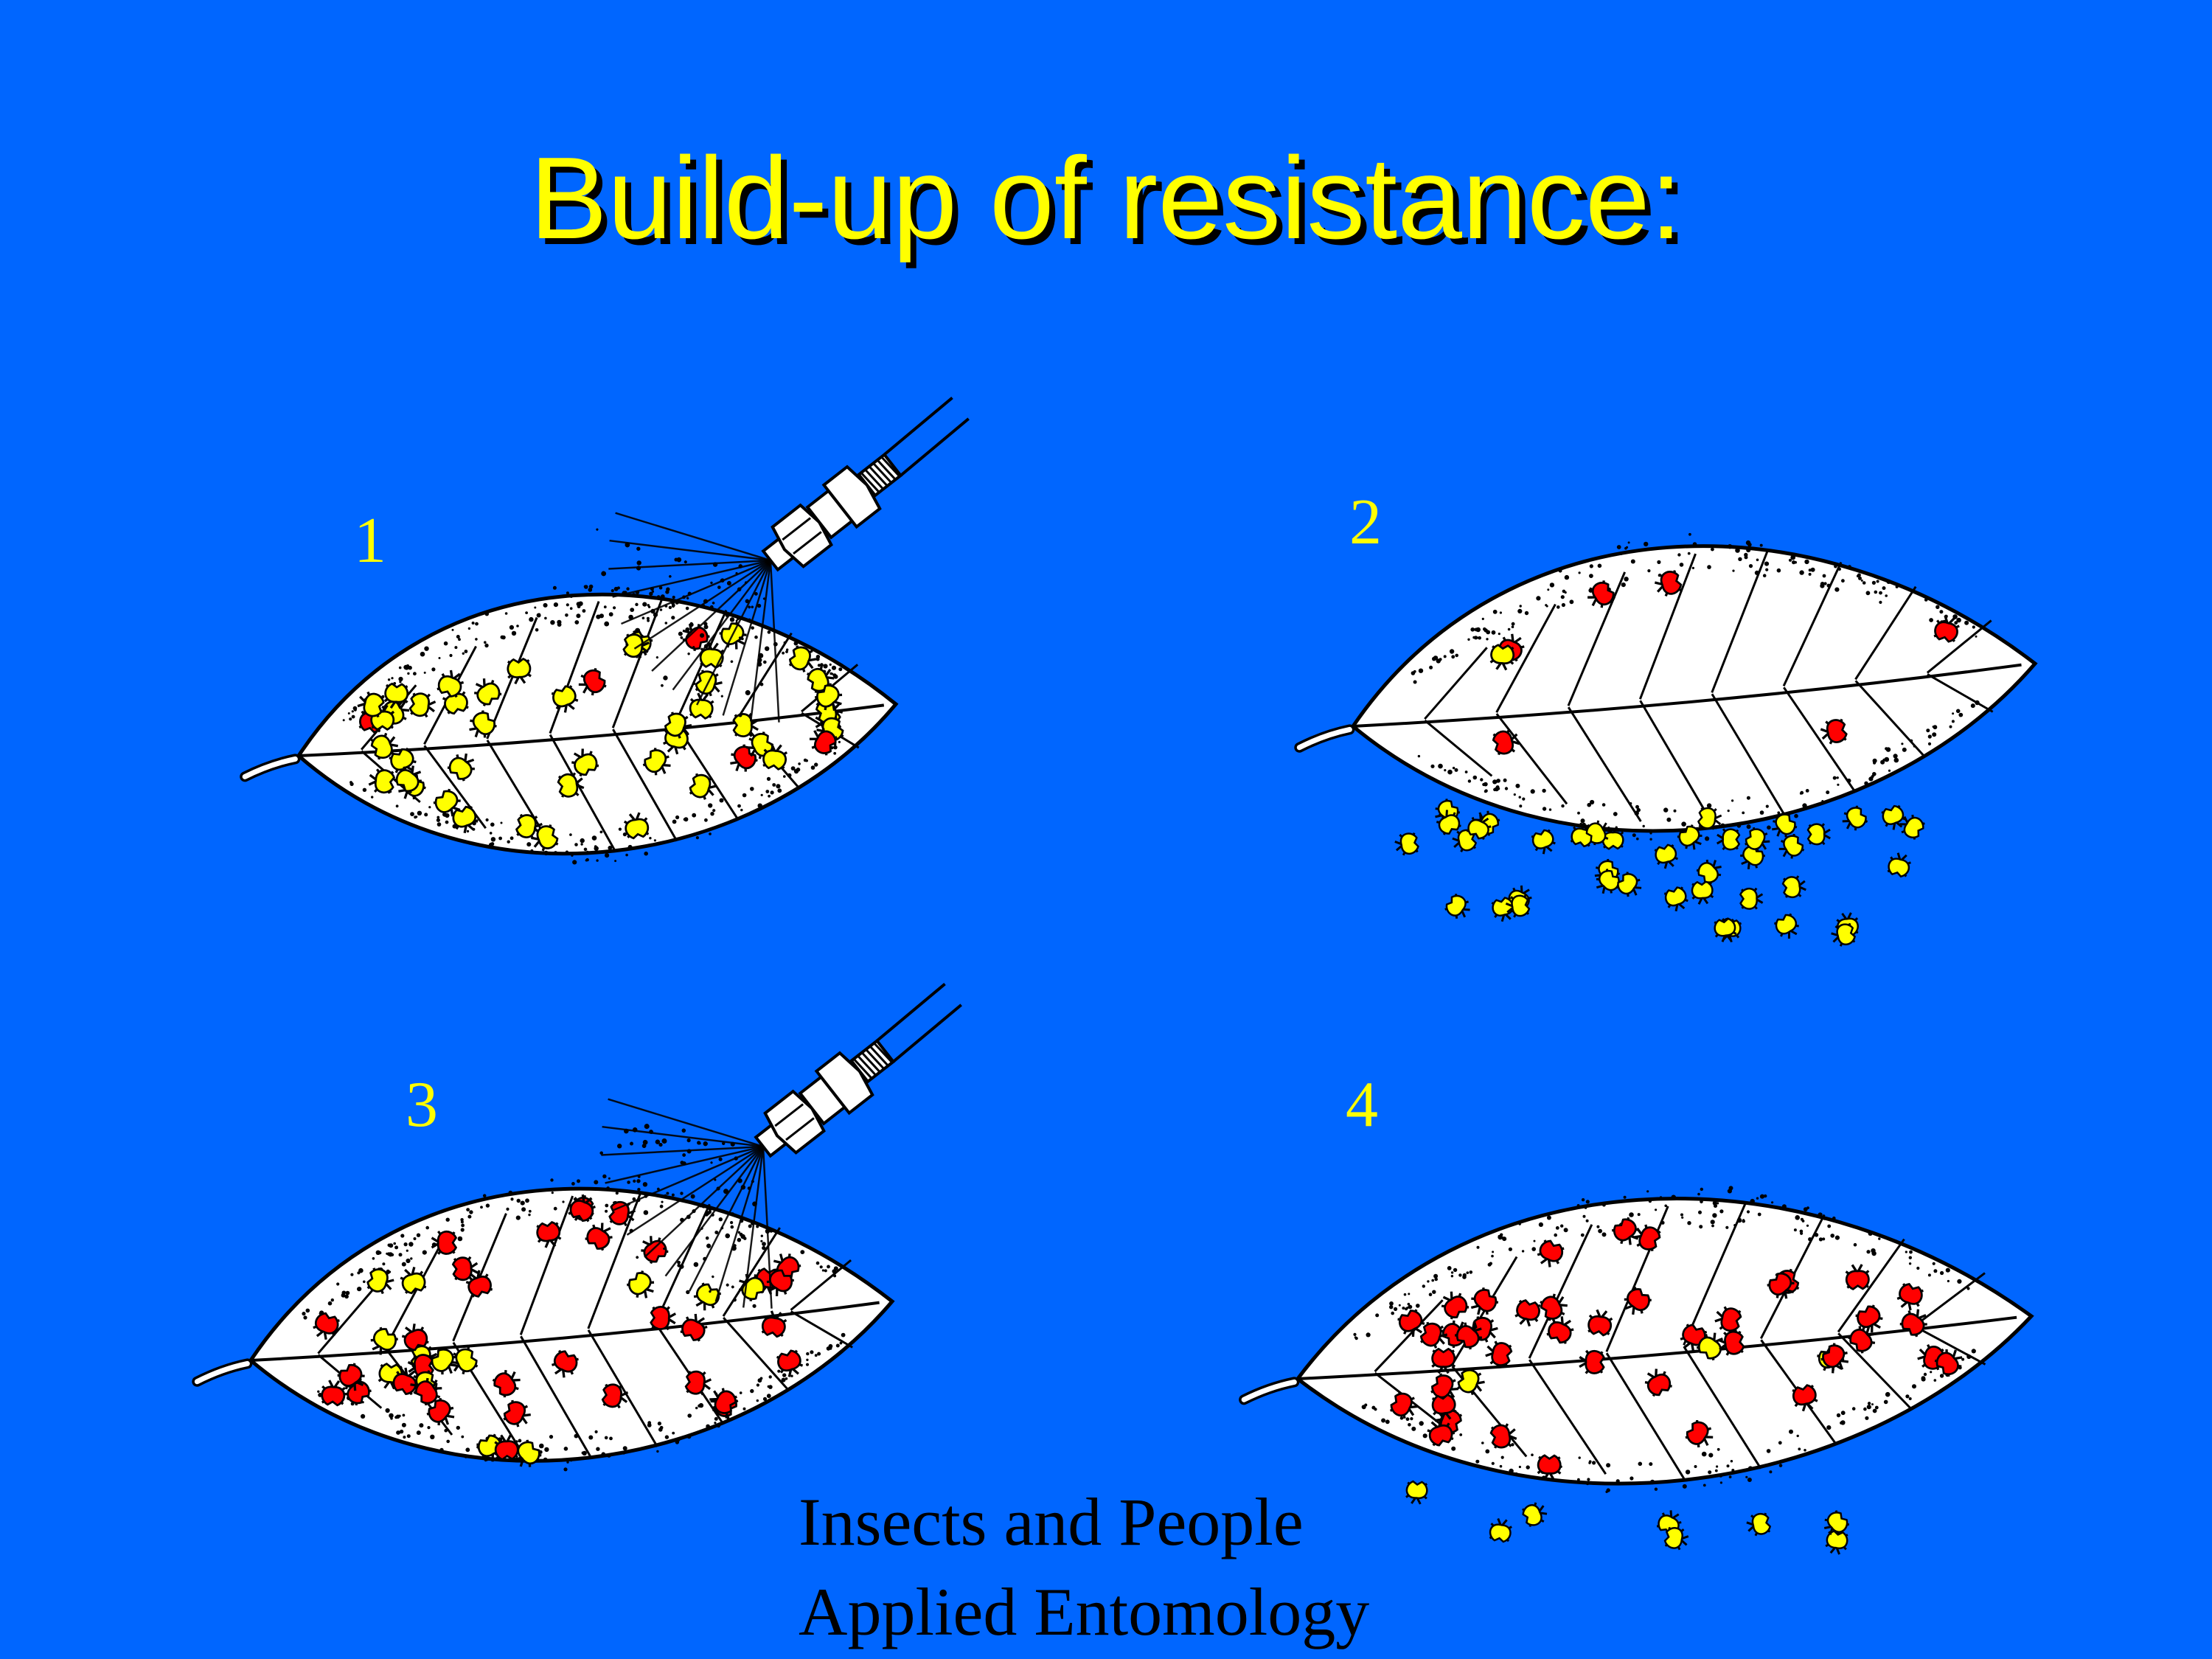  Describe the element at coordinates (1051, 1521) in the screenshot. I see `credit-line-1: Insects and People` at that location.